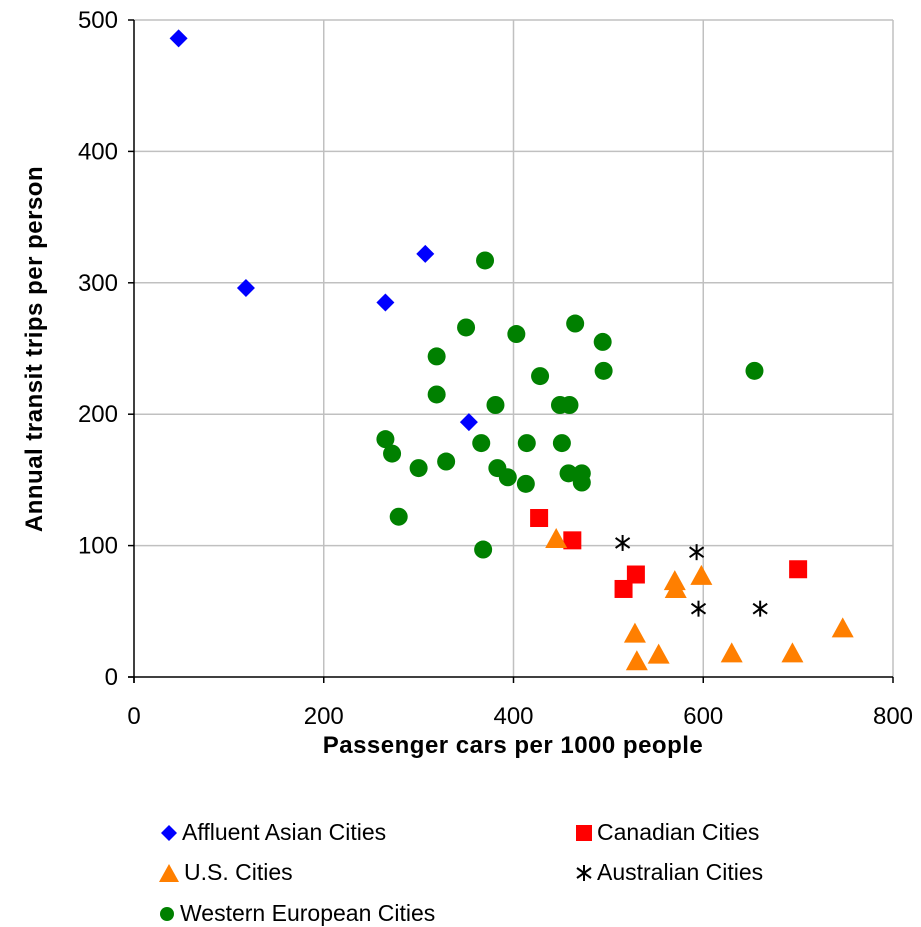  I want to click on x-tick-label: 200, so click(324, 716).